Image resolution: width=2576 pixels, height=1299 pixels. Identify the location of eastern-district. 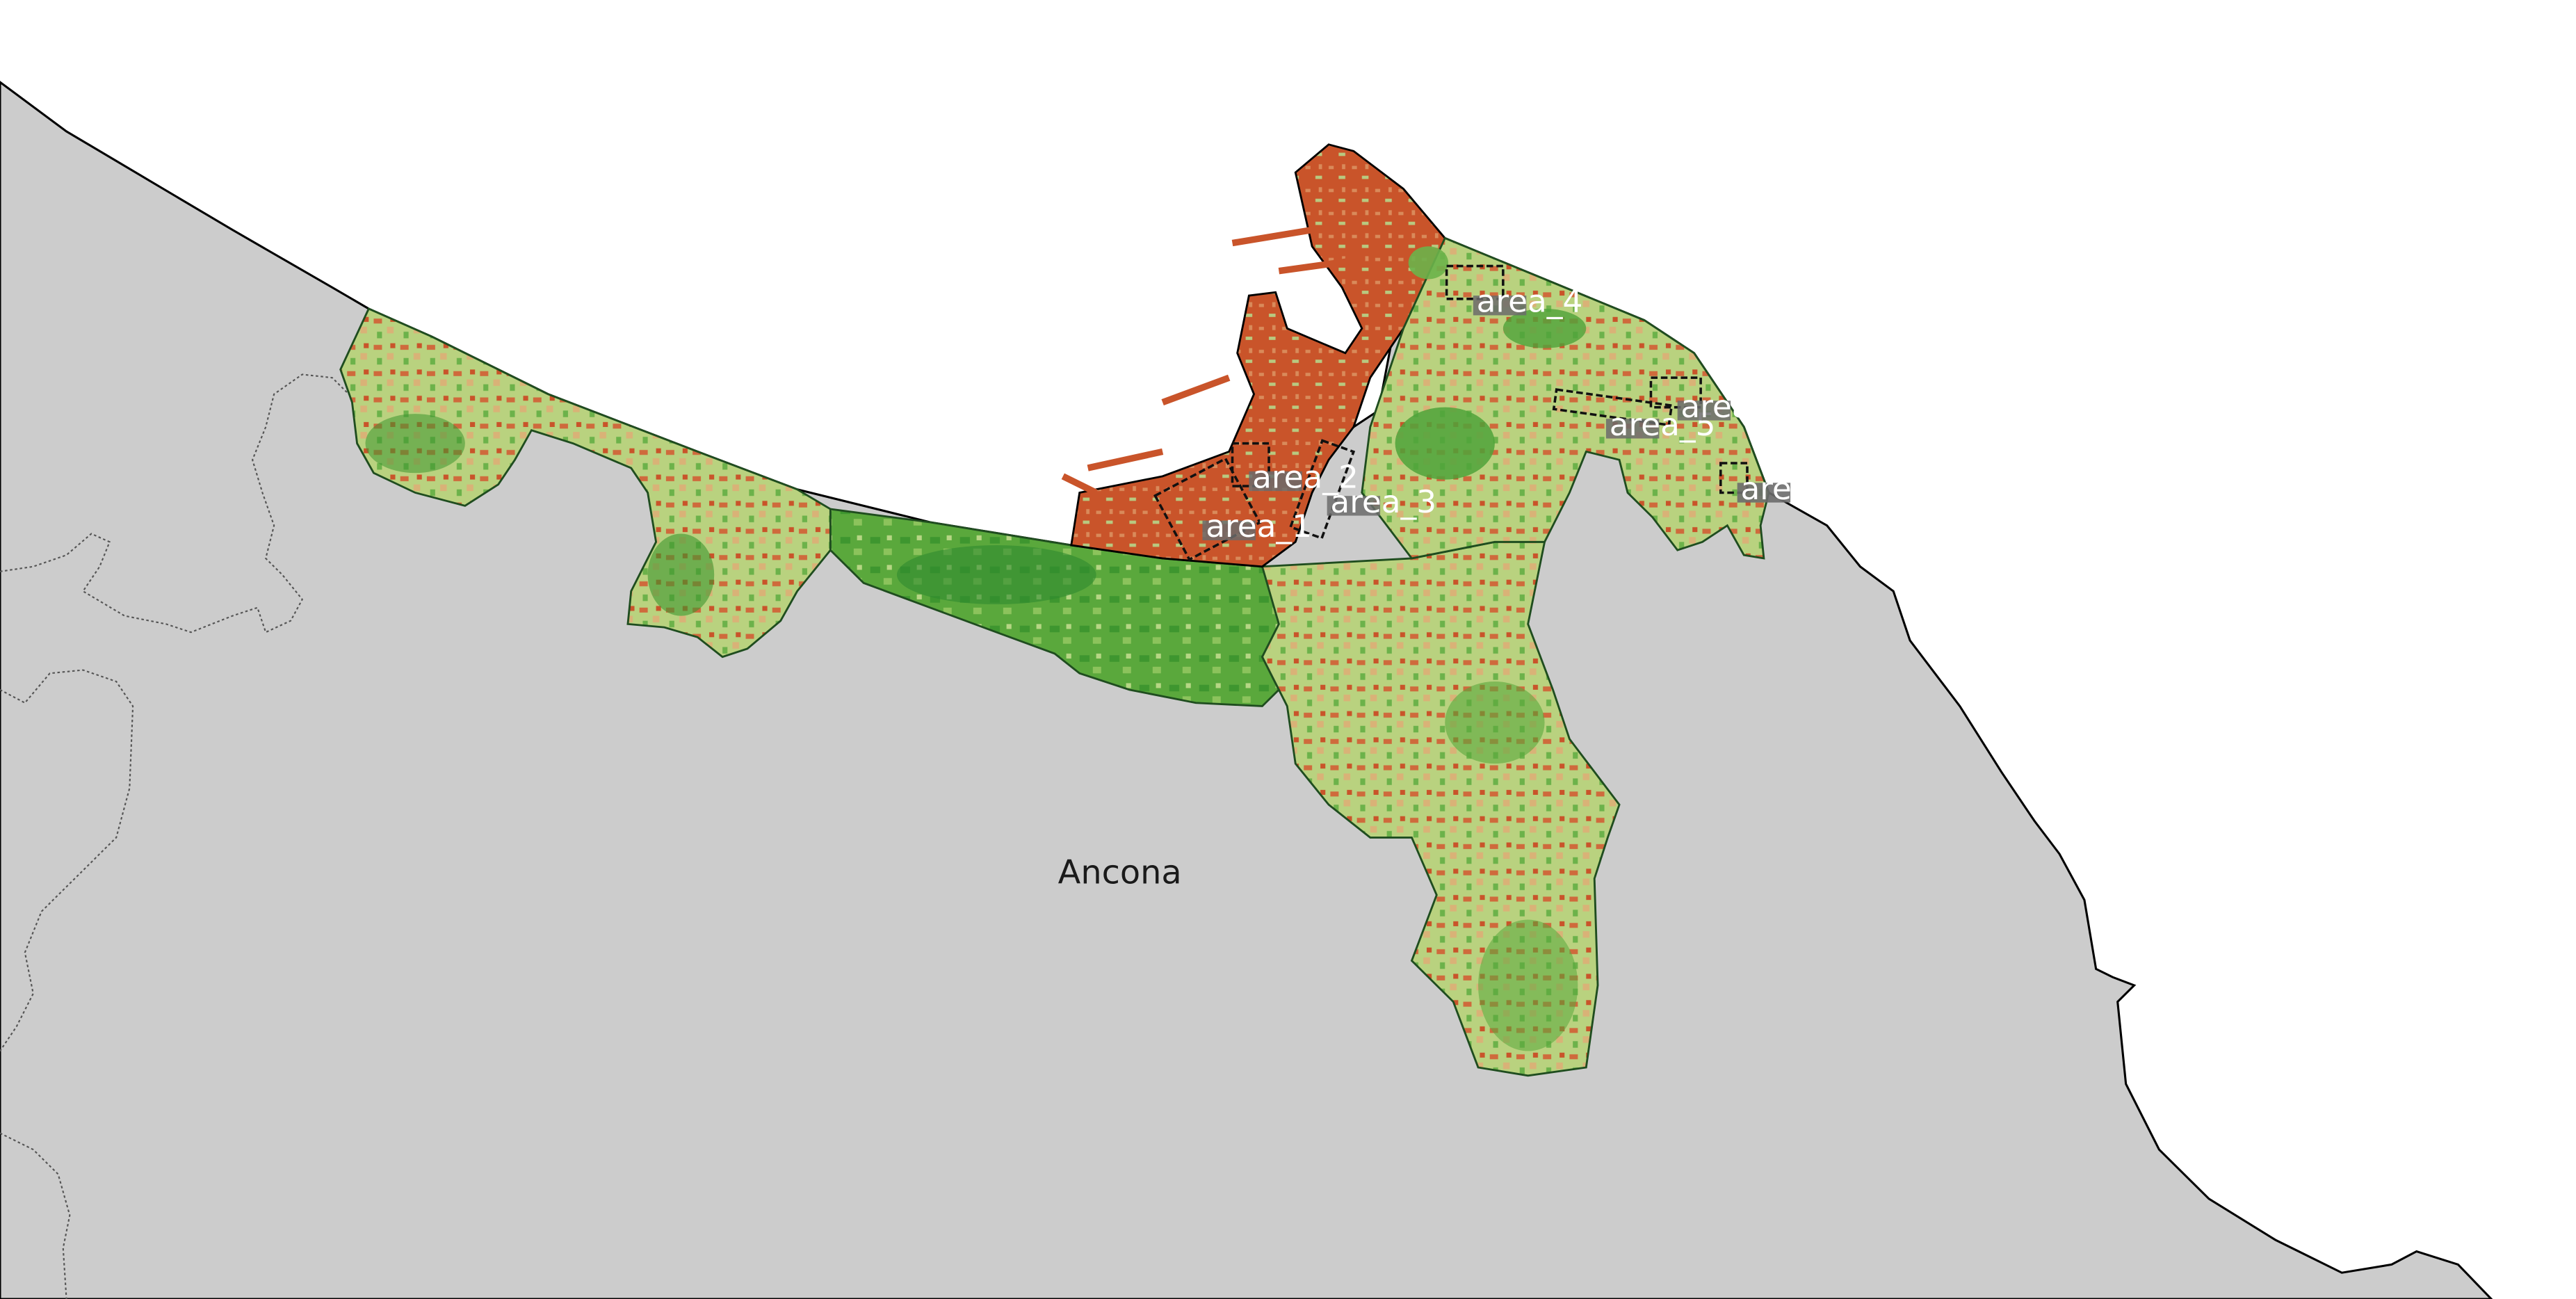
(1565, 398).